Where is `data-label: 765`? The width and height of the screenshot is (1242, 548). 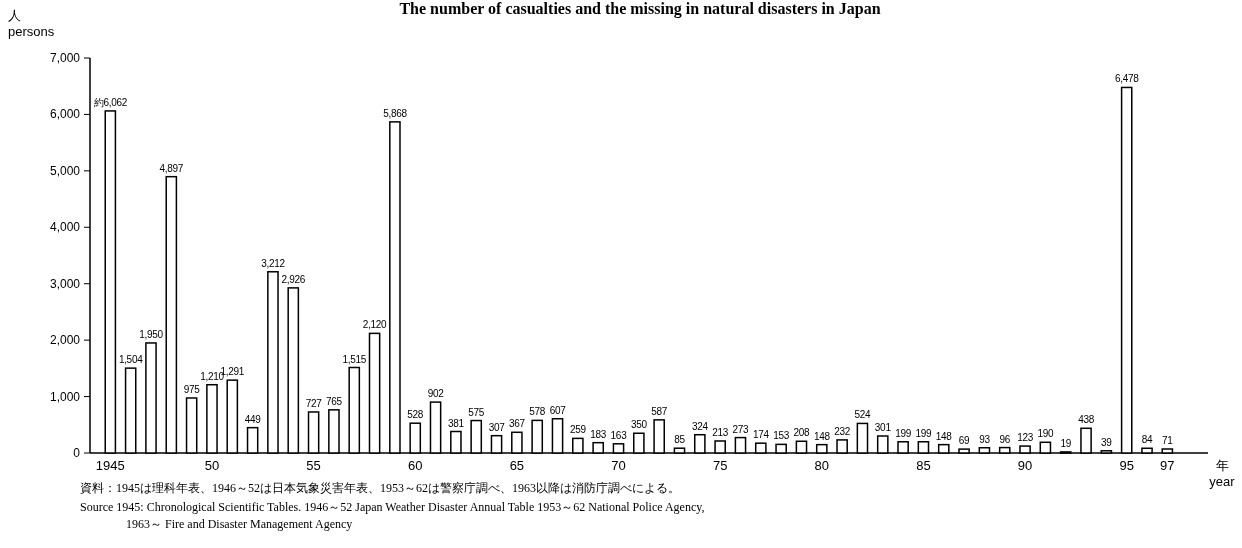
data-label: 765 is located at coordinates (334, 401).